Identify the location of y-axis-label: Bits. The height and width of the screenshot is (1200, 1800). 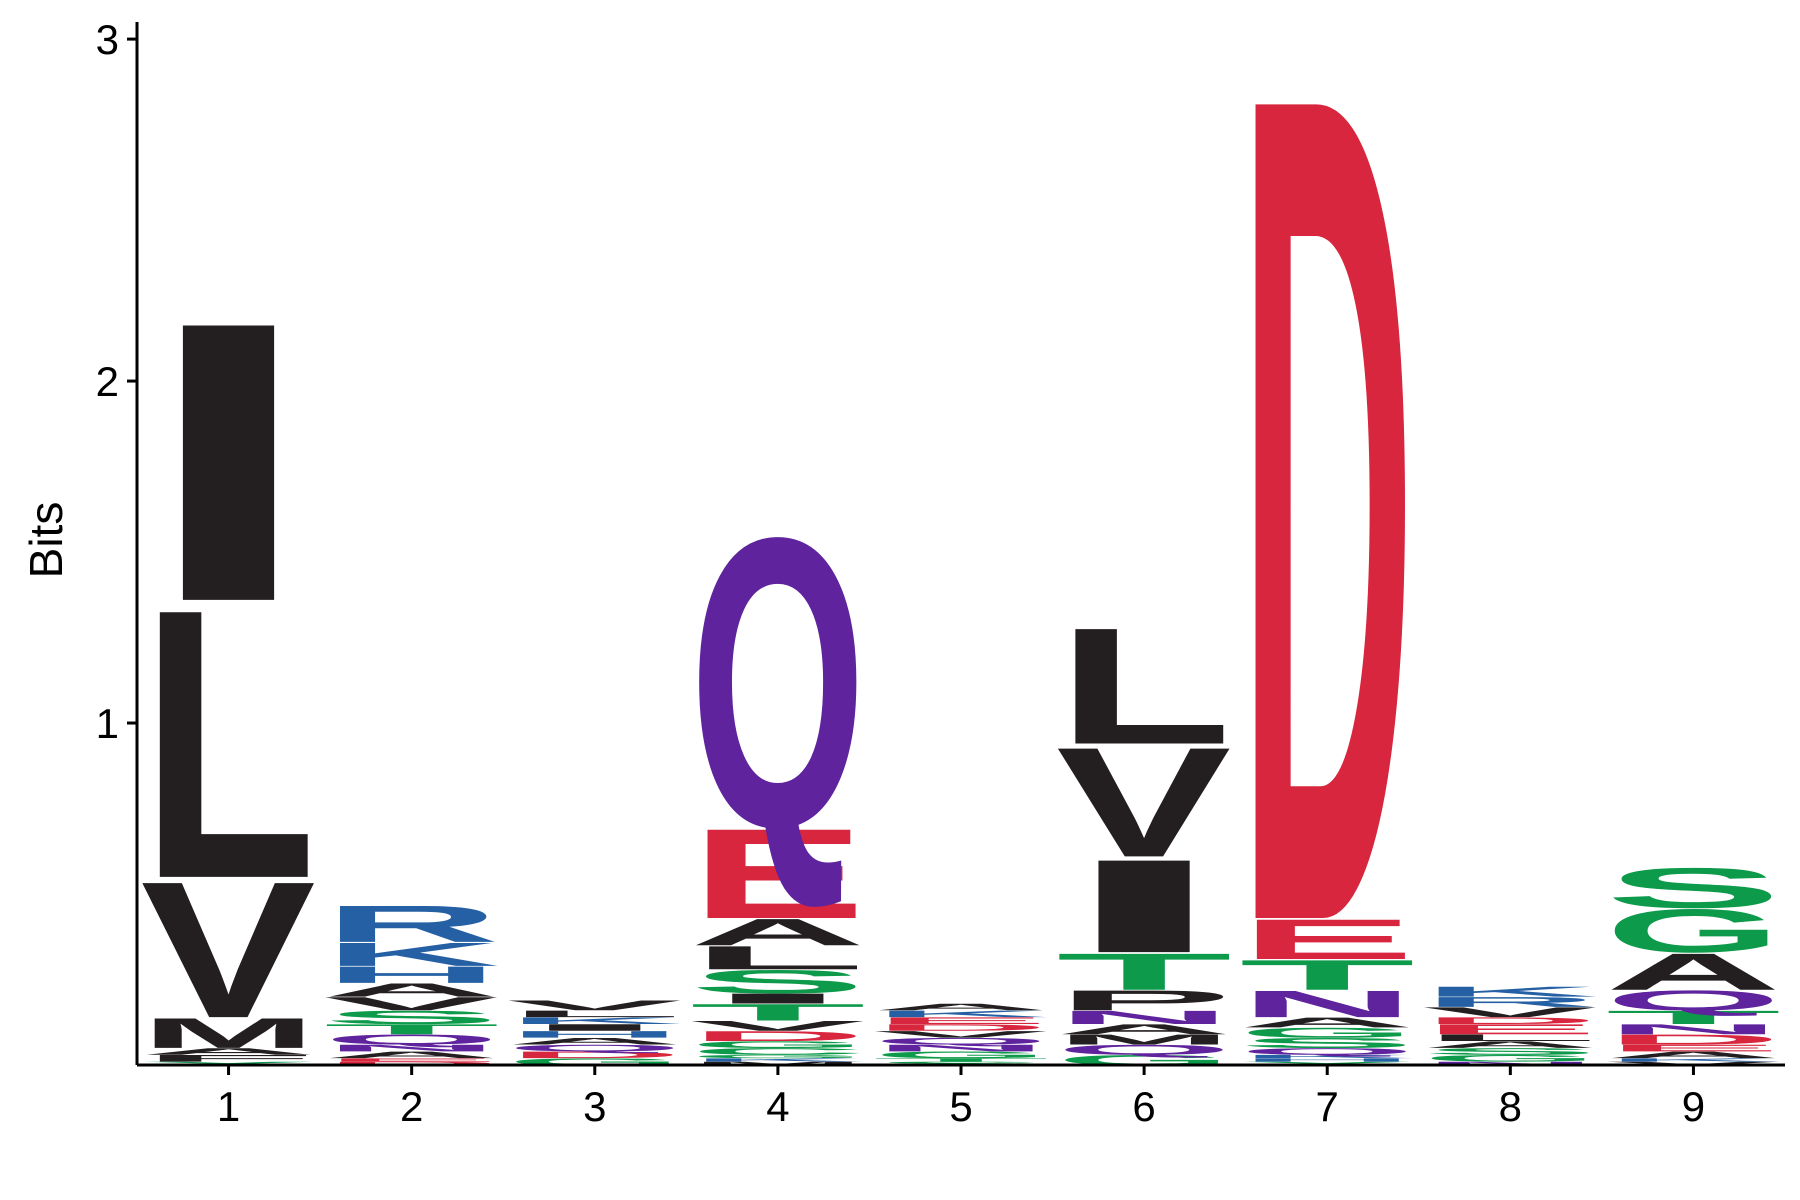
(46, 540).